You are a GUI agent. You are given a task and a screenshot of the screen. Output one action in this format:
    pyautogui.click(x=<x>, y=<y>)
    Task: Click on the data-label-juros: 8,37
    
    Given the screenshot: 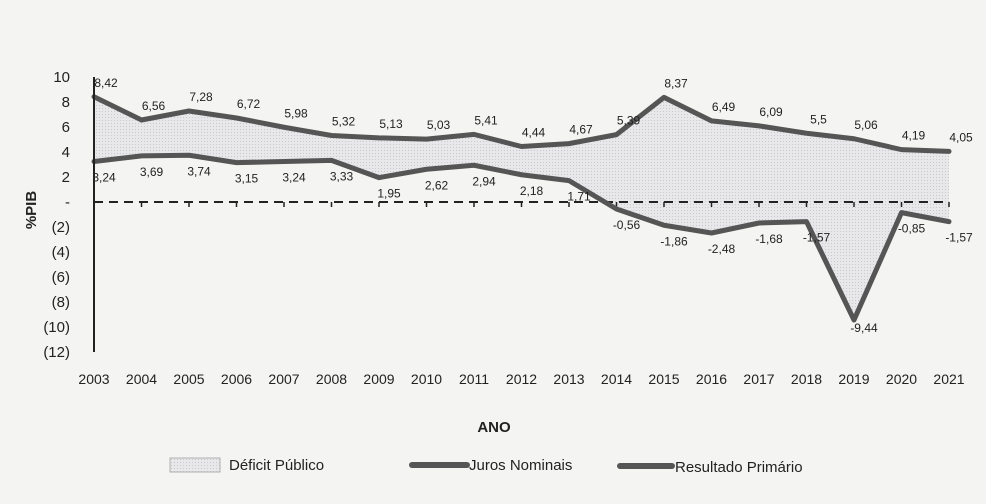 What is the action you would take?
    pyautogui.click(x=676, y=83)
    